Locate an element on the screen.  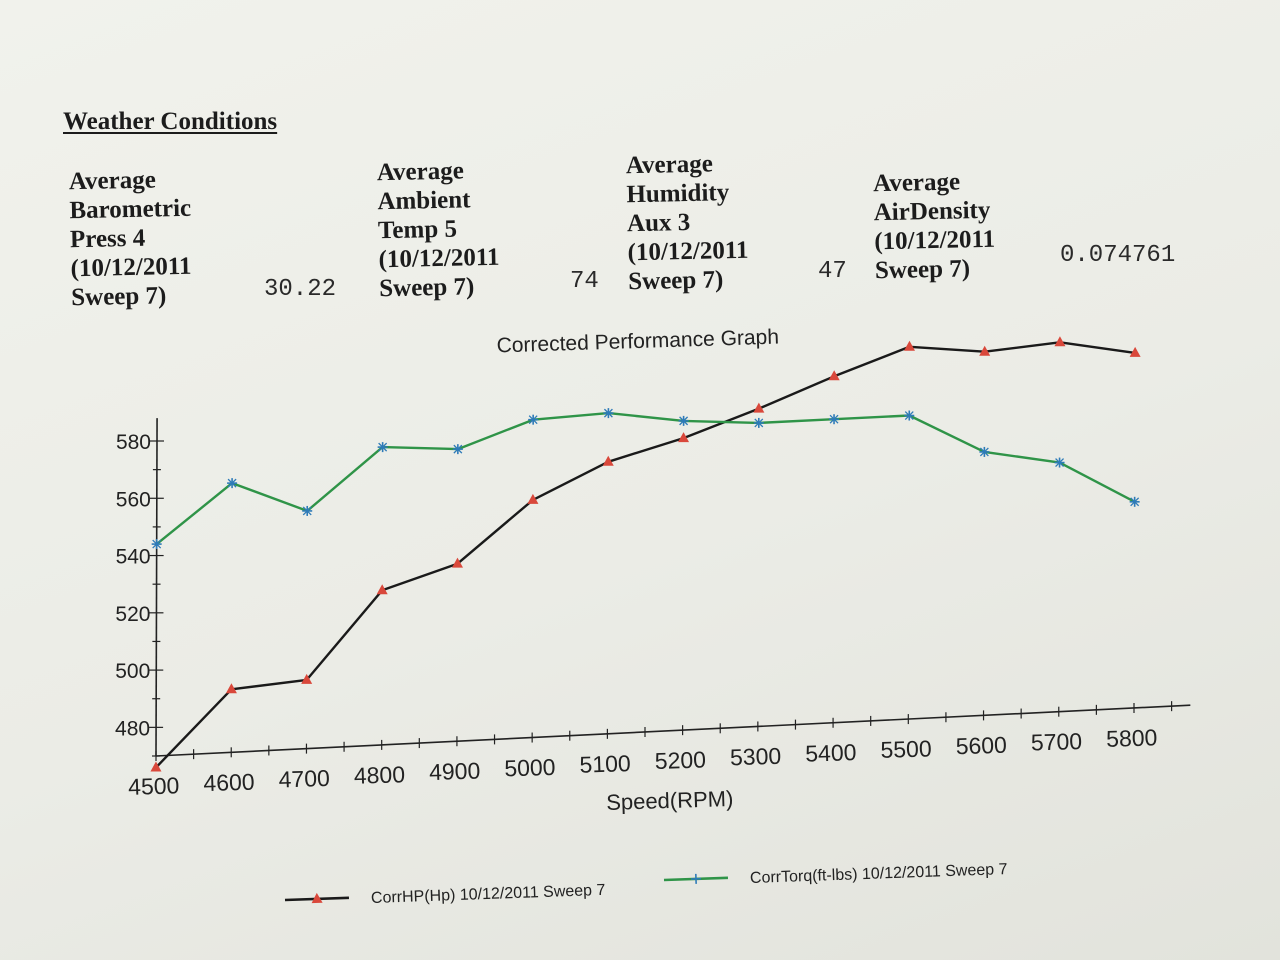
y-tick-label: 480 is located at coordinates (132, 728).